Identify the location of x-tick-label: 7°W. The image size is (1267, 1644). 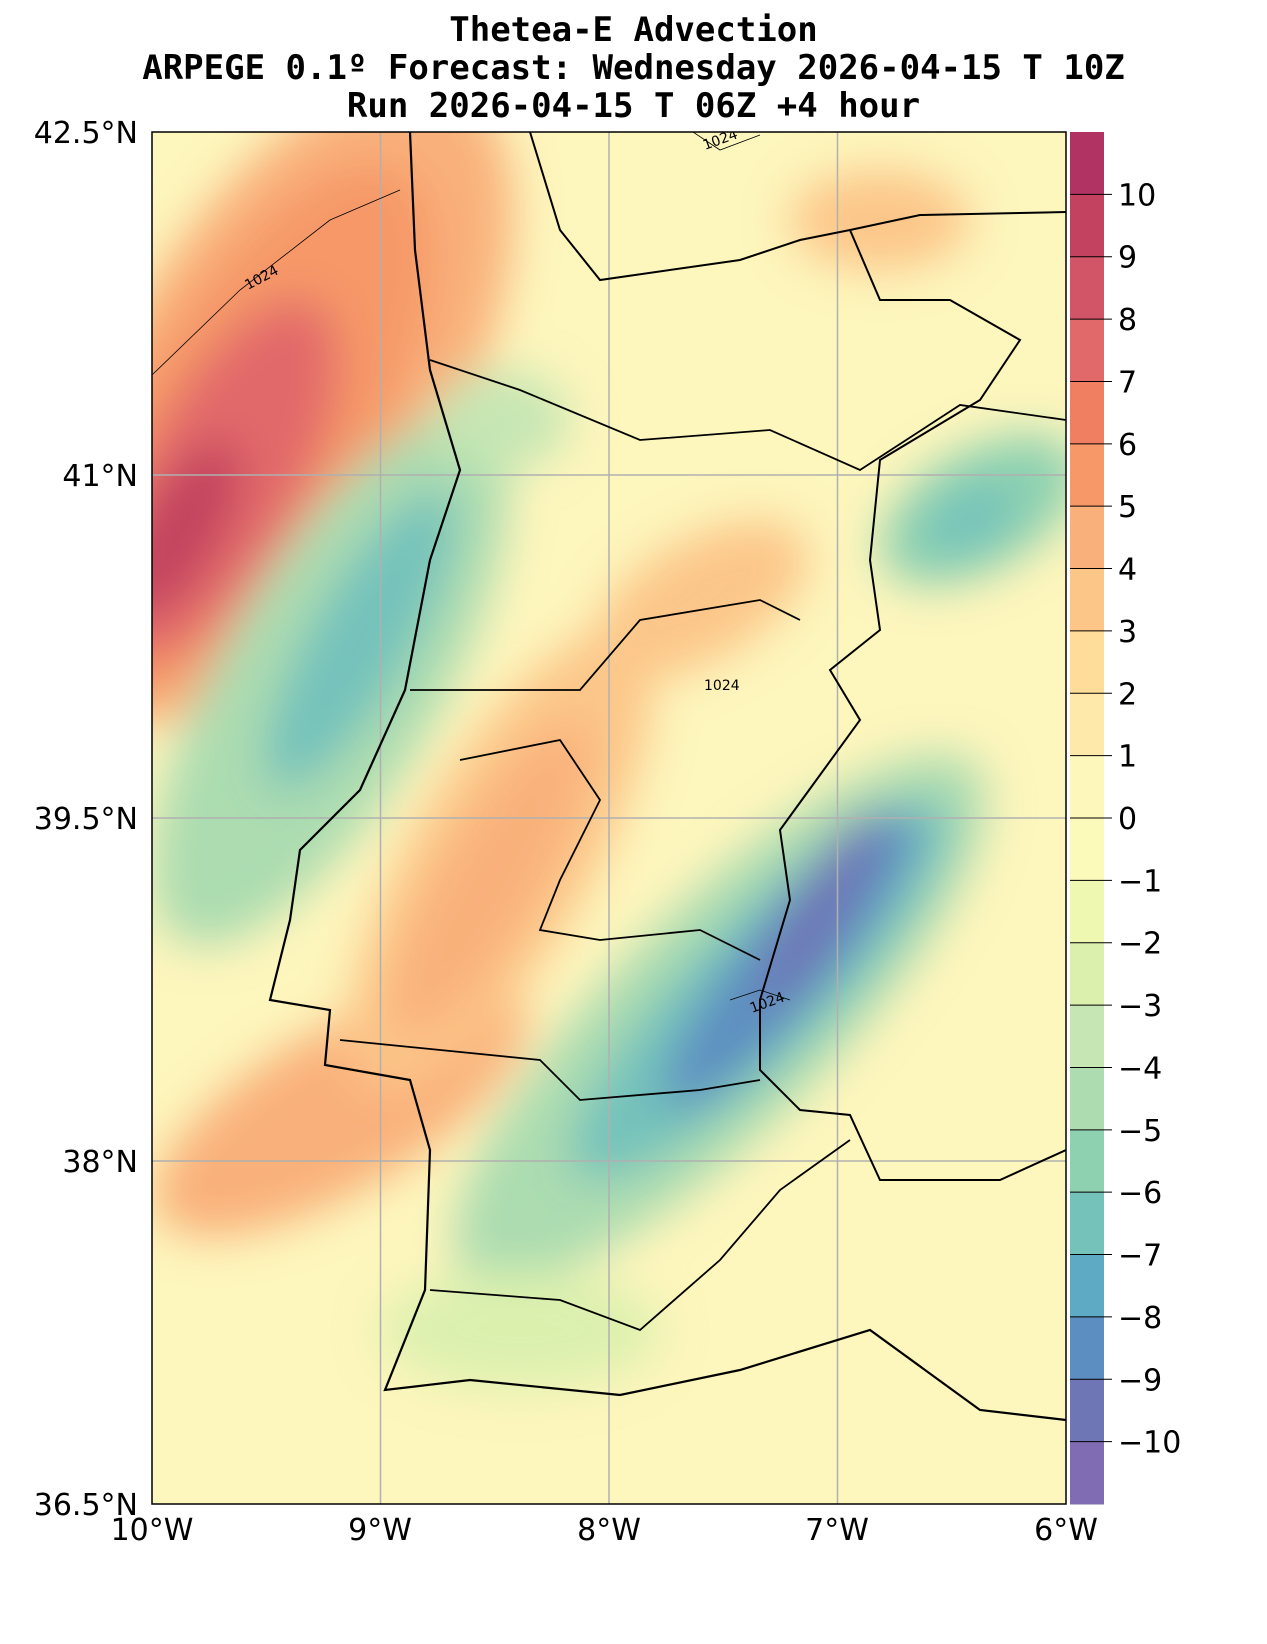
(837, 1530).